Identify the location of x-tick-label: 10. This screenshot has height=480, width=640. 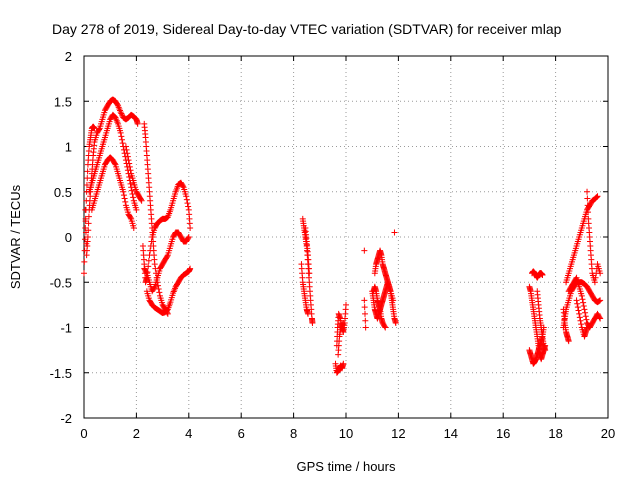
(346, 433).